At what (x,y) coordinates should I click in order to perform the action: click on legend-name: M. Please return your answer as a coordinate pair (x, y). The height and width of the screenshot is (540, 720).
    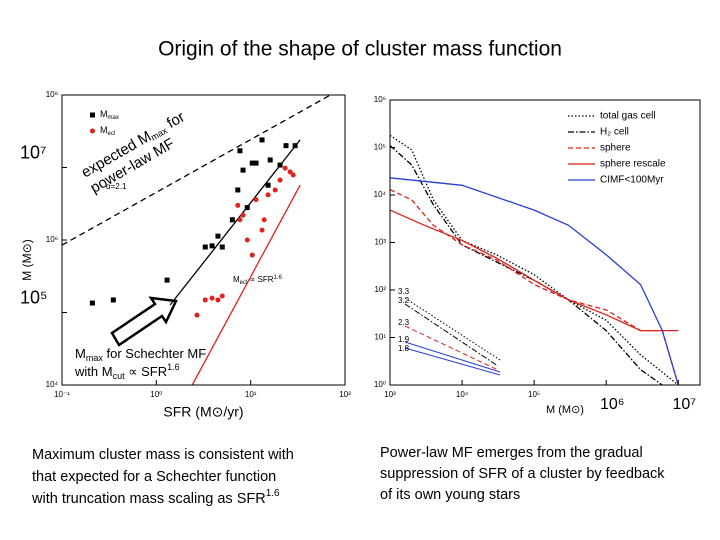
    Looking at the image, I should click on (104, 114).